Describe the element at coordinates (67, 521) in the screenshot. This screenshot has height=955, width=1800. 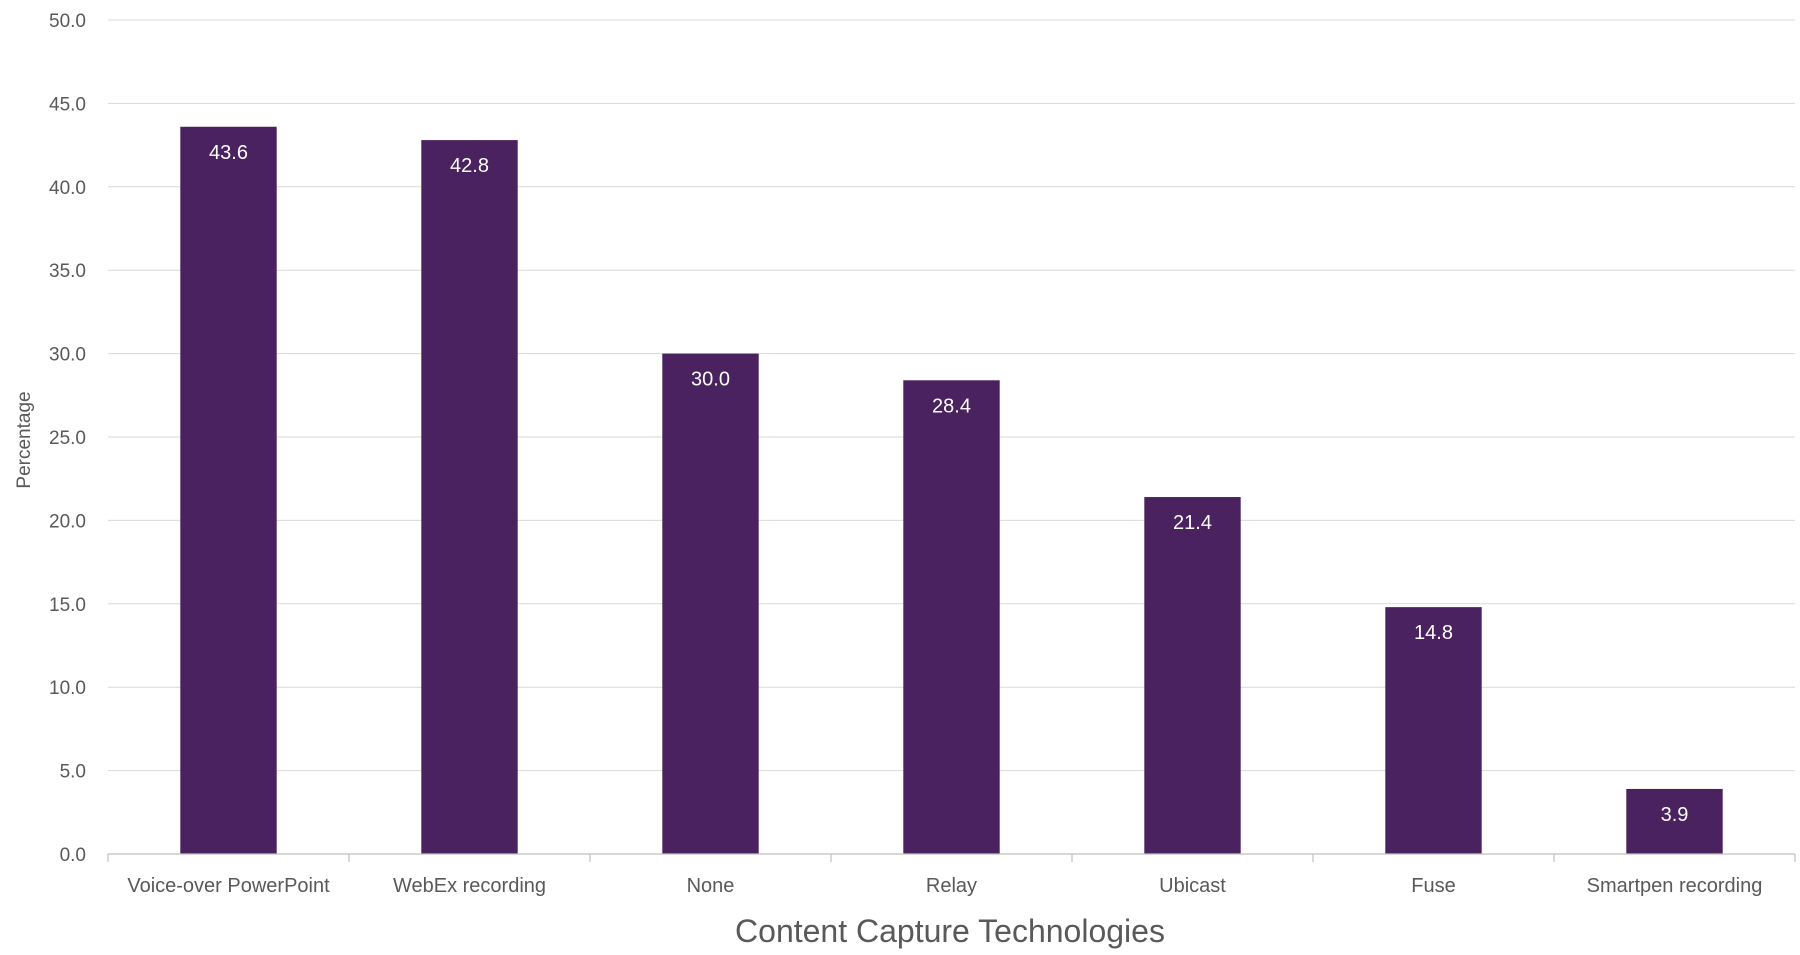
I see `y-tick-label: 20.0` at that location.